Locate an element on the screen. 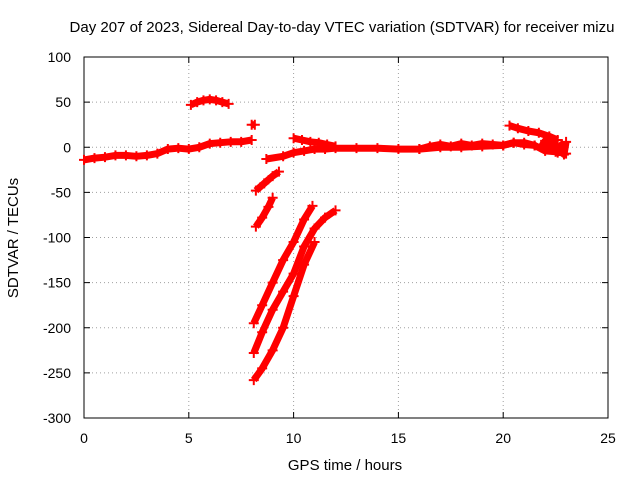  x-axis-label: GPS time / hours is located at coordinates (345, 465).